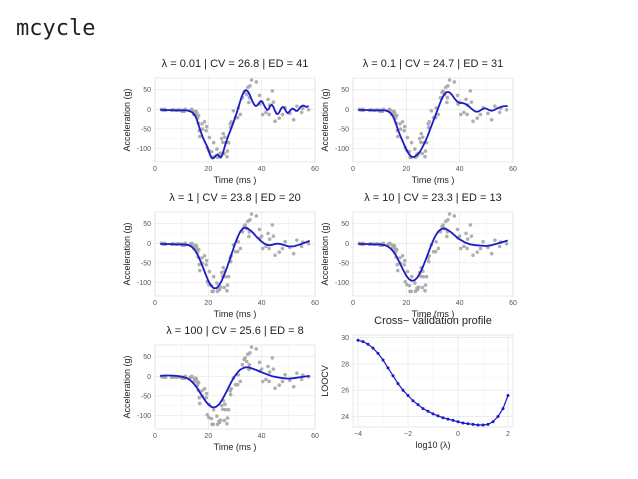  I want to click on y-tick-label: 50, so click(147, 357).